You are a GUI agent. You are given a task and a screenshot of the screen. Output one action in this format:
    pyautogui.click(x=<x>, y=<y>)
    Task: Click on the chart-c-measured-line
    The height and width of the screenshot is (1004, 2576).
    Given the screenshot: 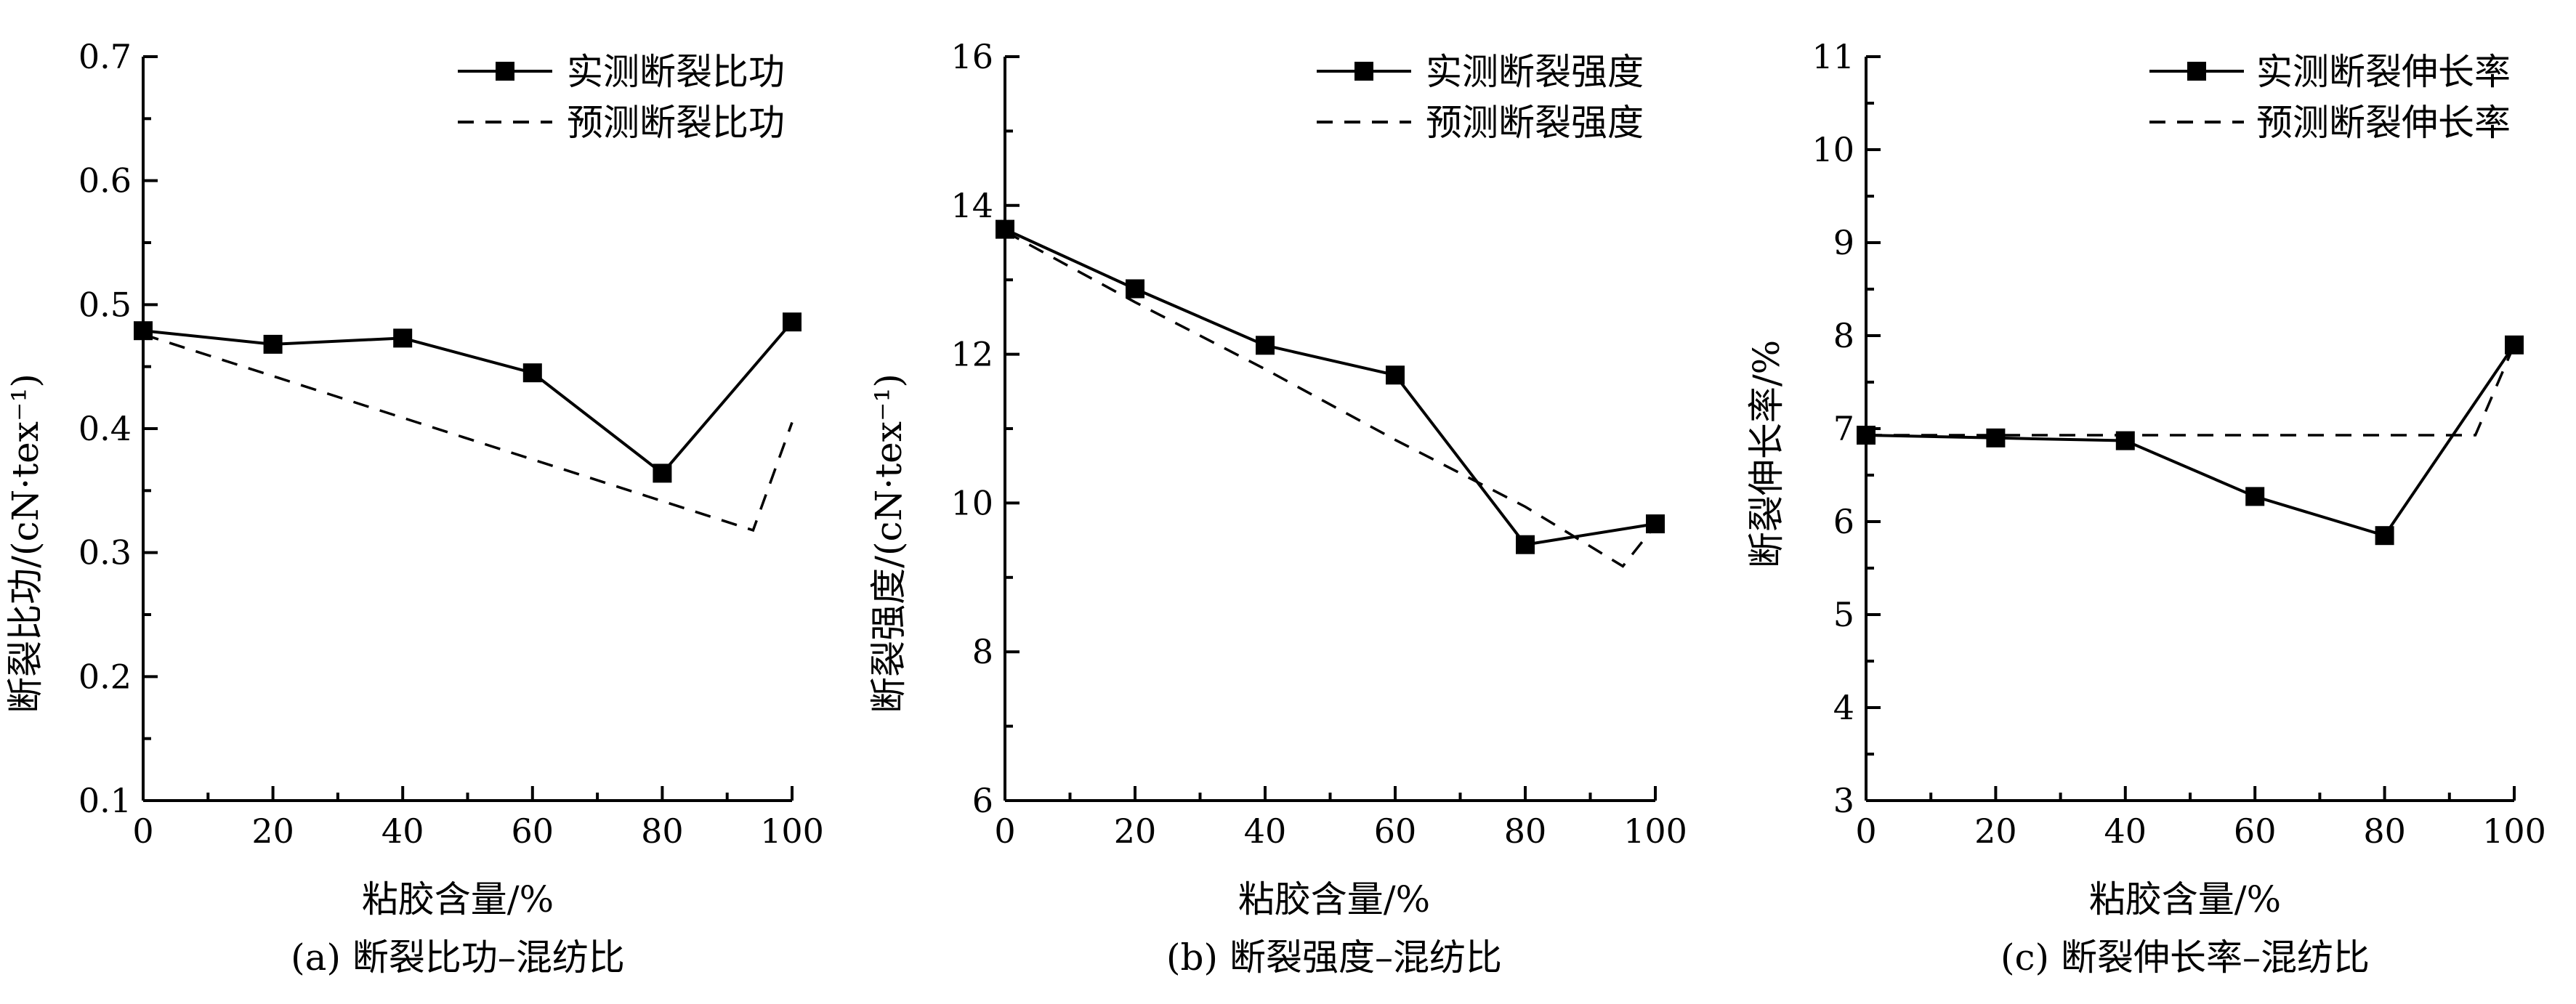 What is the action you would take?
    pyautogui.click(x=2191, y=441)
    